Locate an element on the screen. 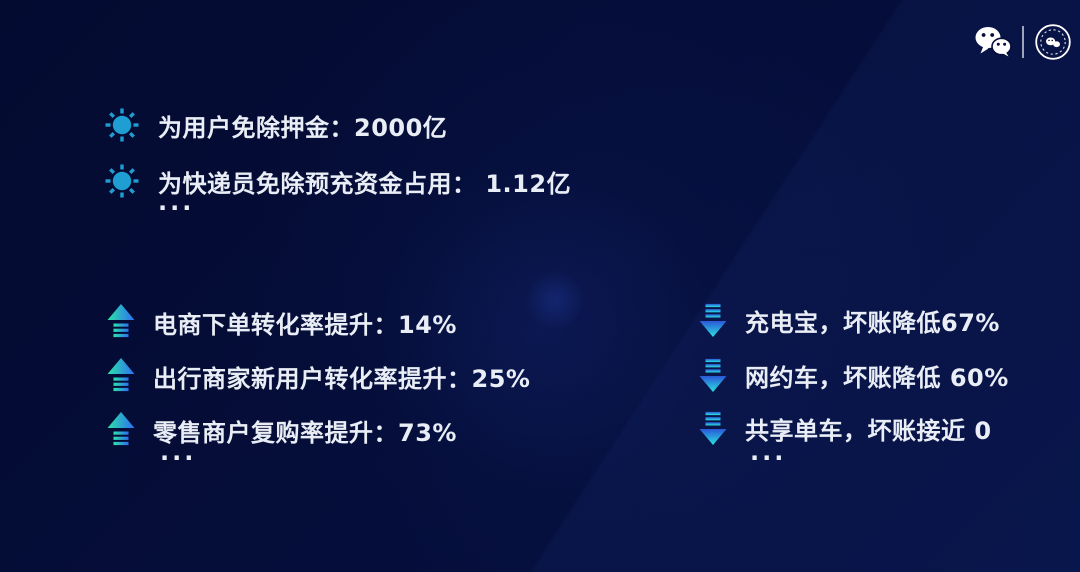  header-logos is located at coordinates (1023, 42).